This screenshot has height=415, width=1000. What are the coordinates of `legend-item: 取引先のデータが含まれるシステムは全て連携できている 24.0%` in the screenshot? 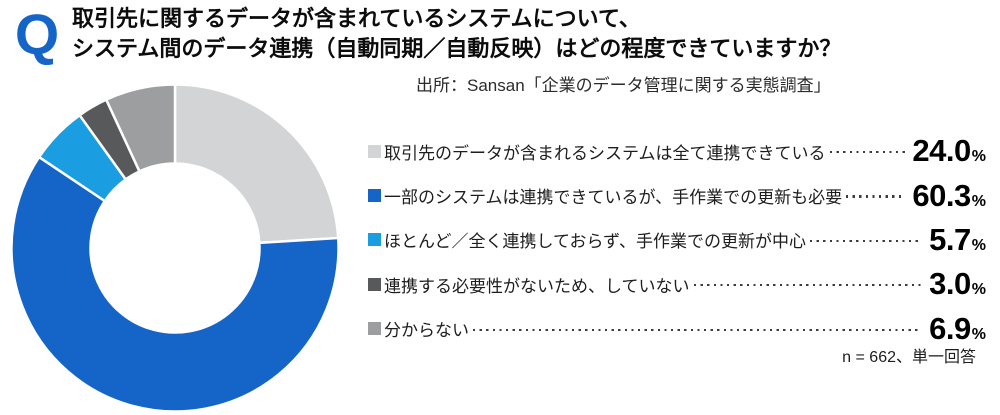 It's located at (677, 151).